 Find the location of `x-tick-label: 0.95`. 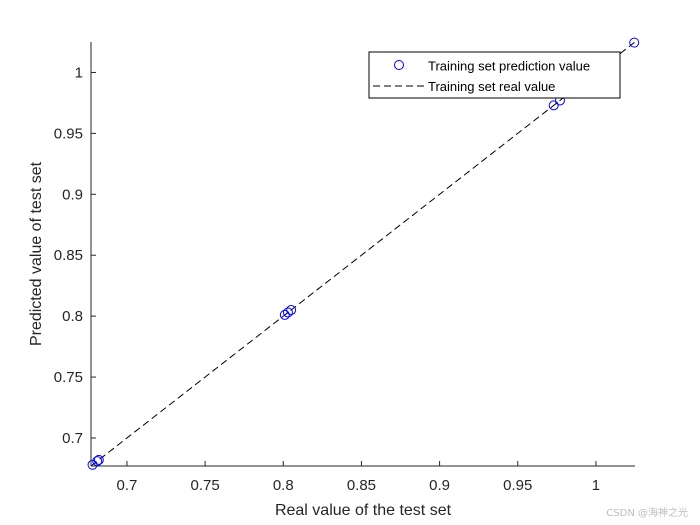

x-tick-label: 0.95 is located at coordinates (517, 485).